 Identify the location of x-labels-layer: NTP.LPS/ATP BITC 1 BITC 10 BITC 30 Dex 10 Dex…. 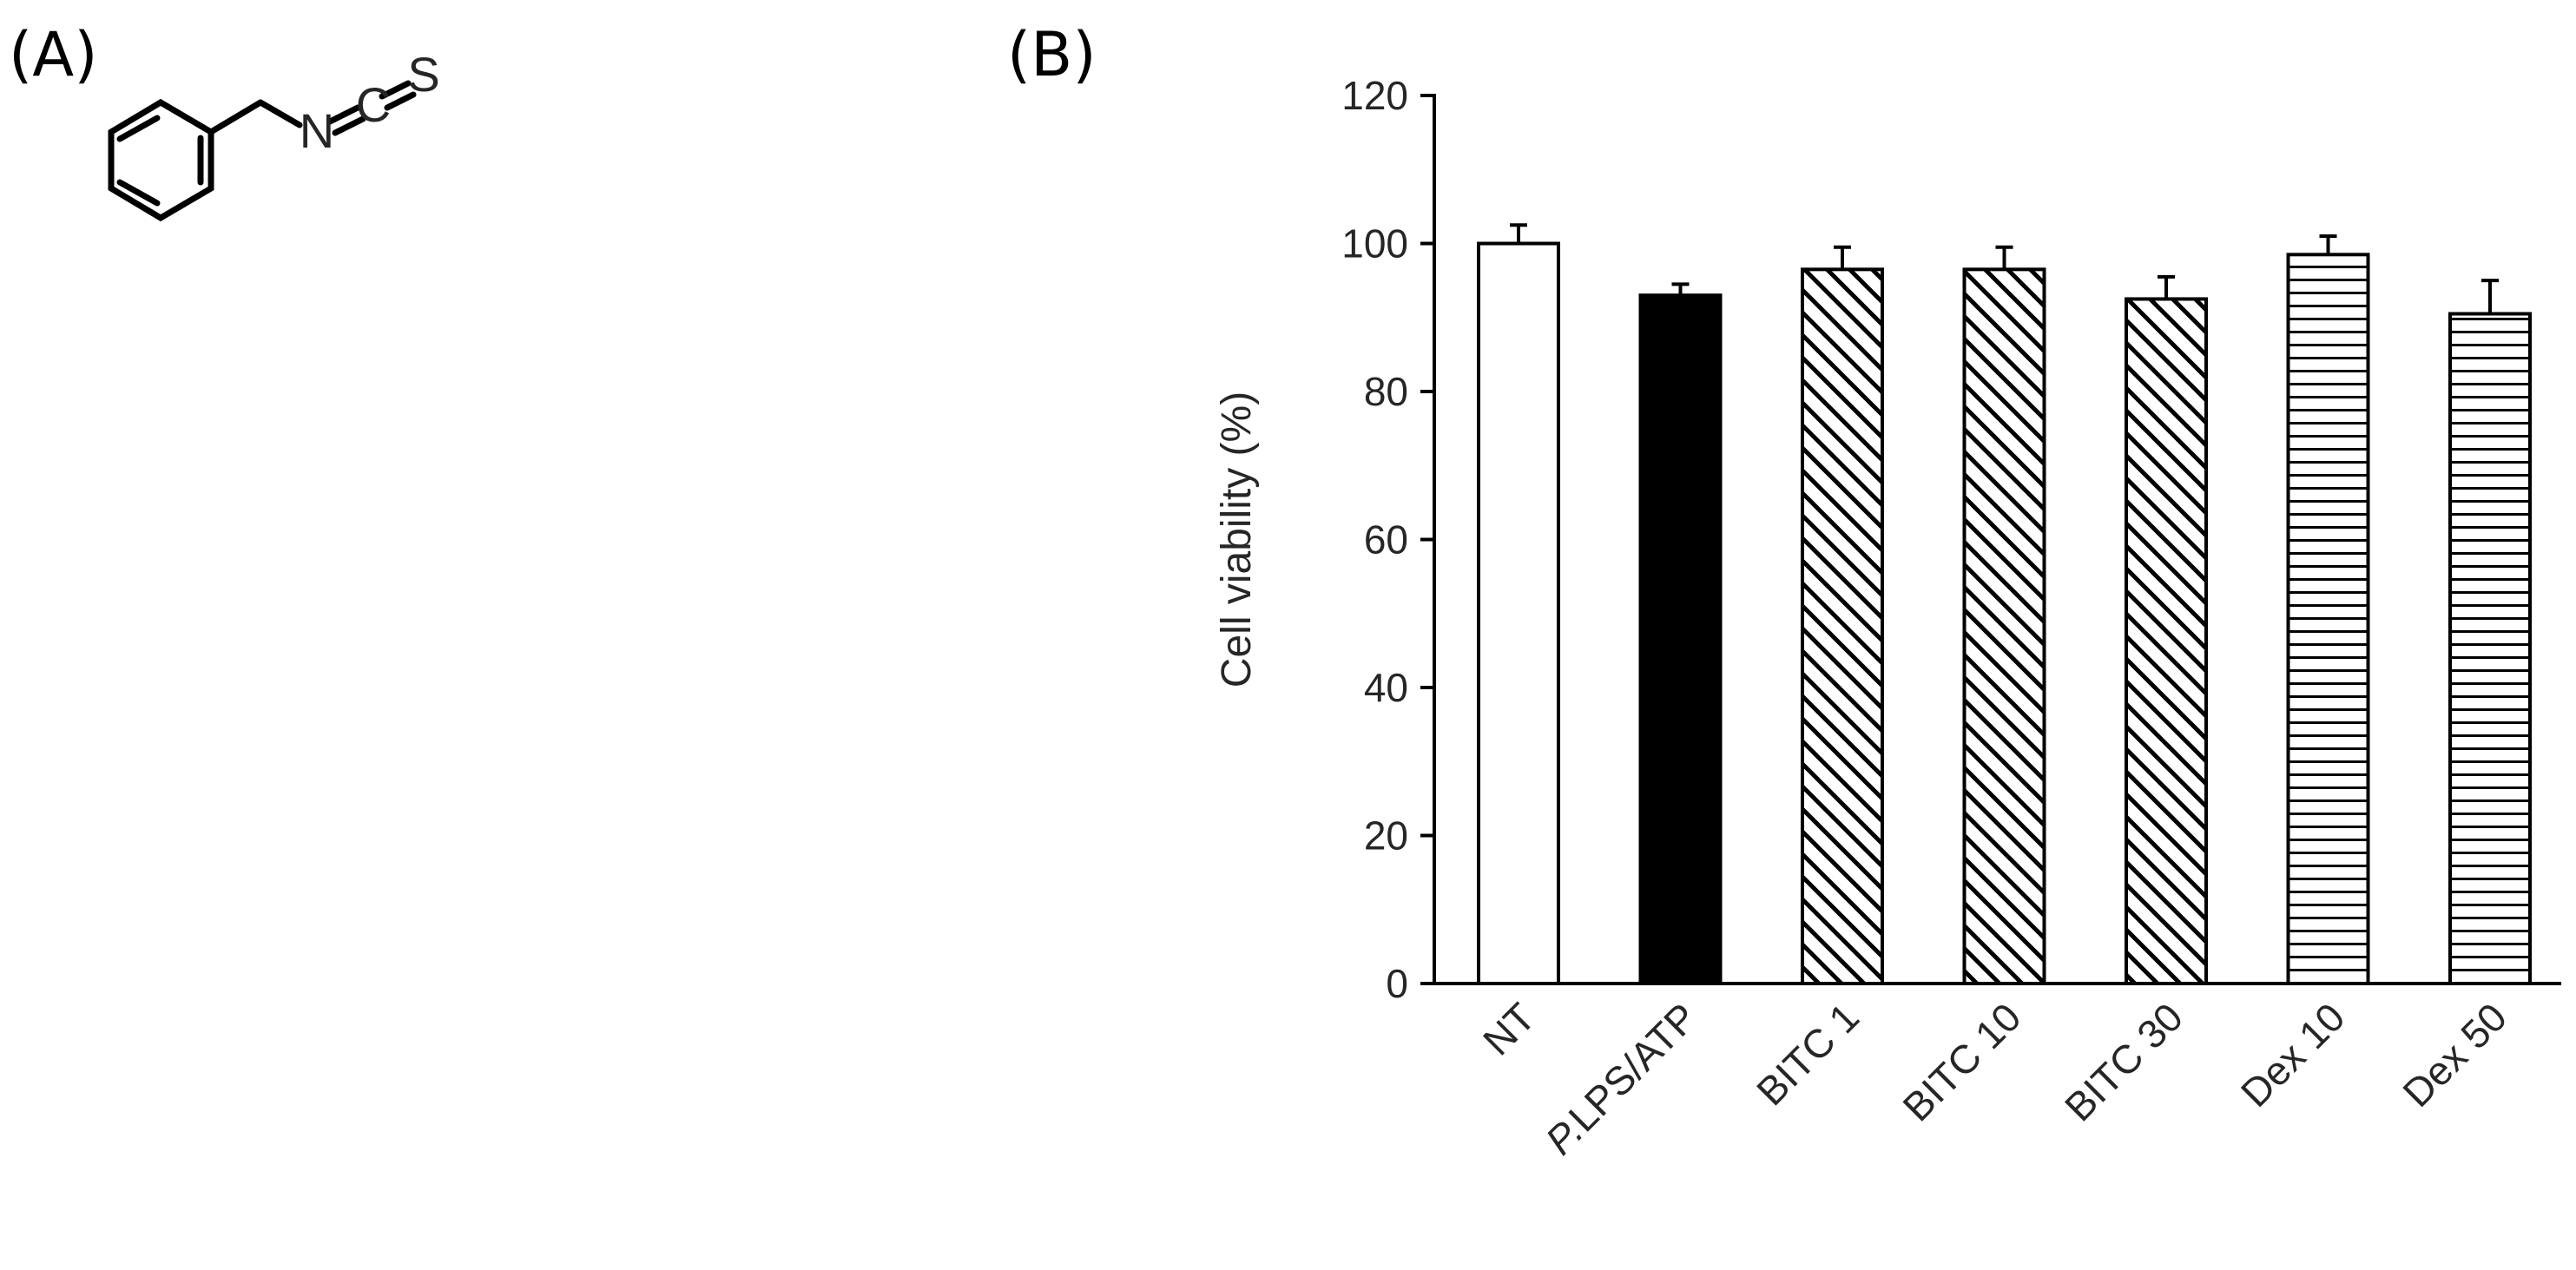
(1994, 1078).